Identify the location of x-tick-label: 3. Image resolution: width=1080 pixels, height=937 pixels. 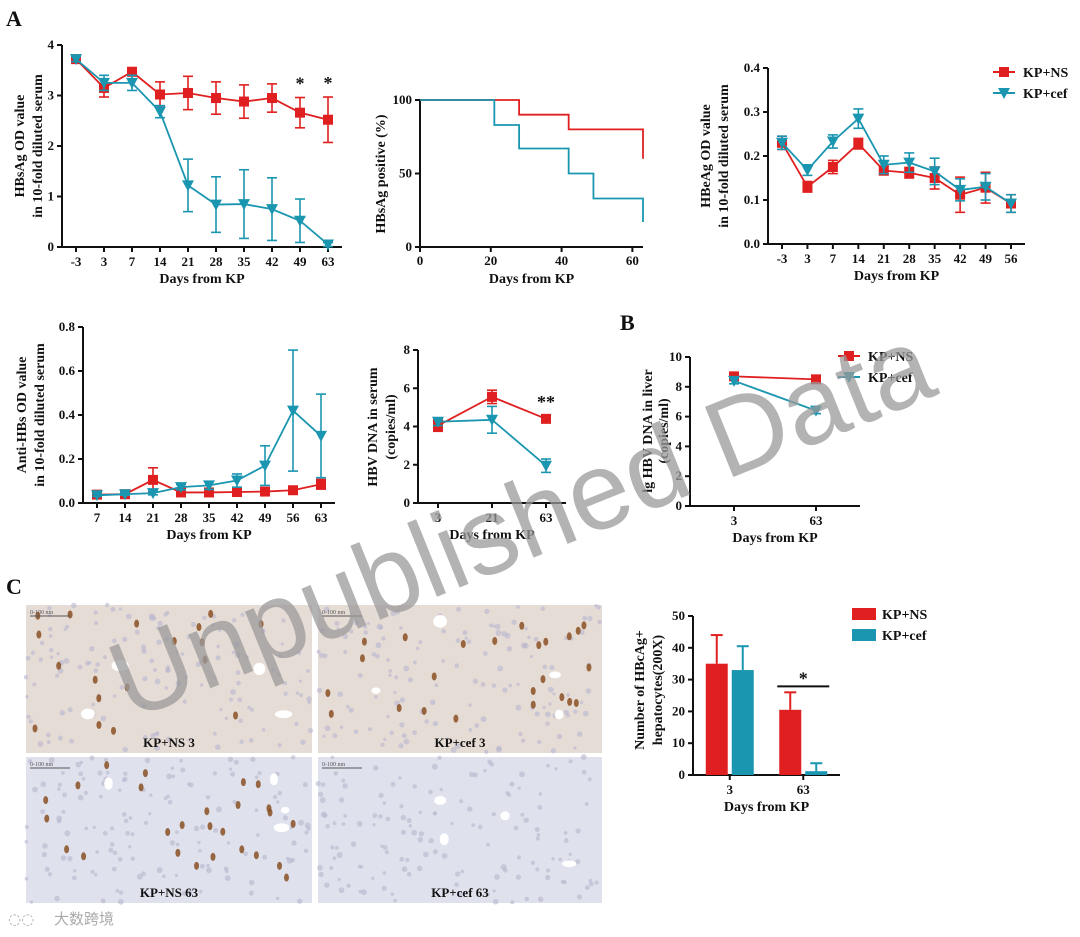
(730, 789).